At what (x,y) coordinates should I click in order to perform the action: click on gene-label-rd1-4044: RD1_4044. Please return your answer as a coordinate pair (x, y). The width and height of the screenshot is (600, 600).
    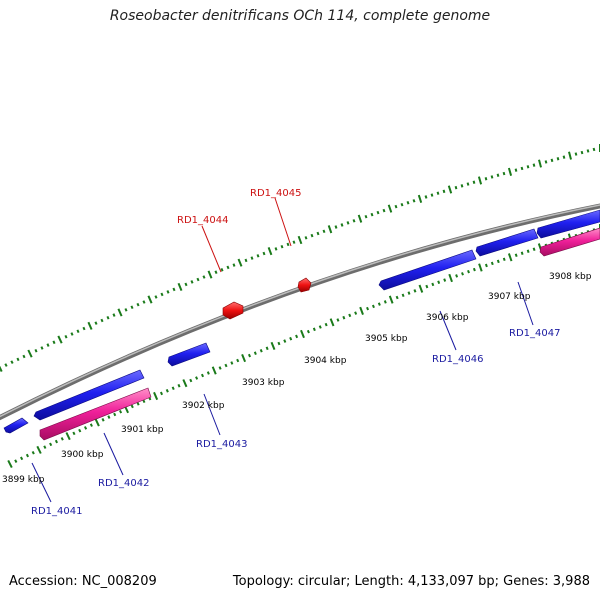
    Looking at the image, I should click on (202, 220).